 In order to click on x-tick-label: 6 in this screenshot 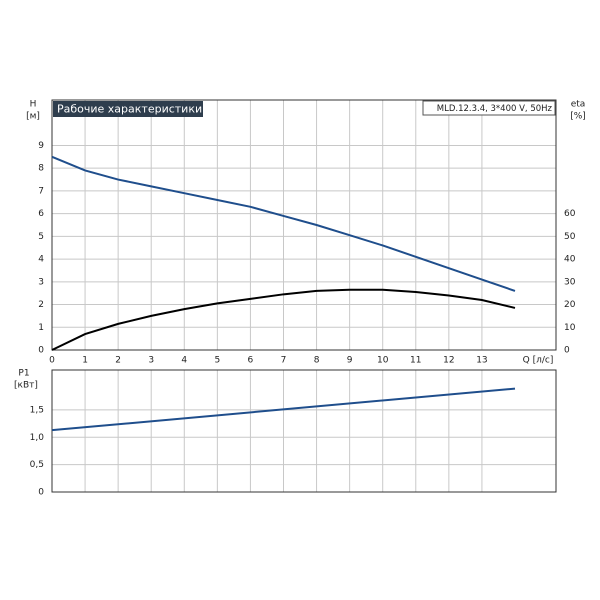, I will do `click(251, 361)`.